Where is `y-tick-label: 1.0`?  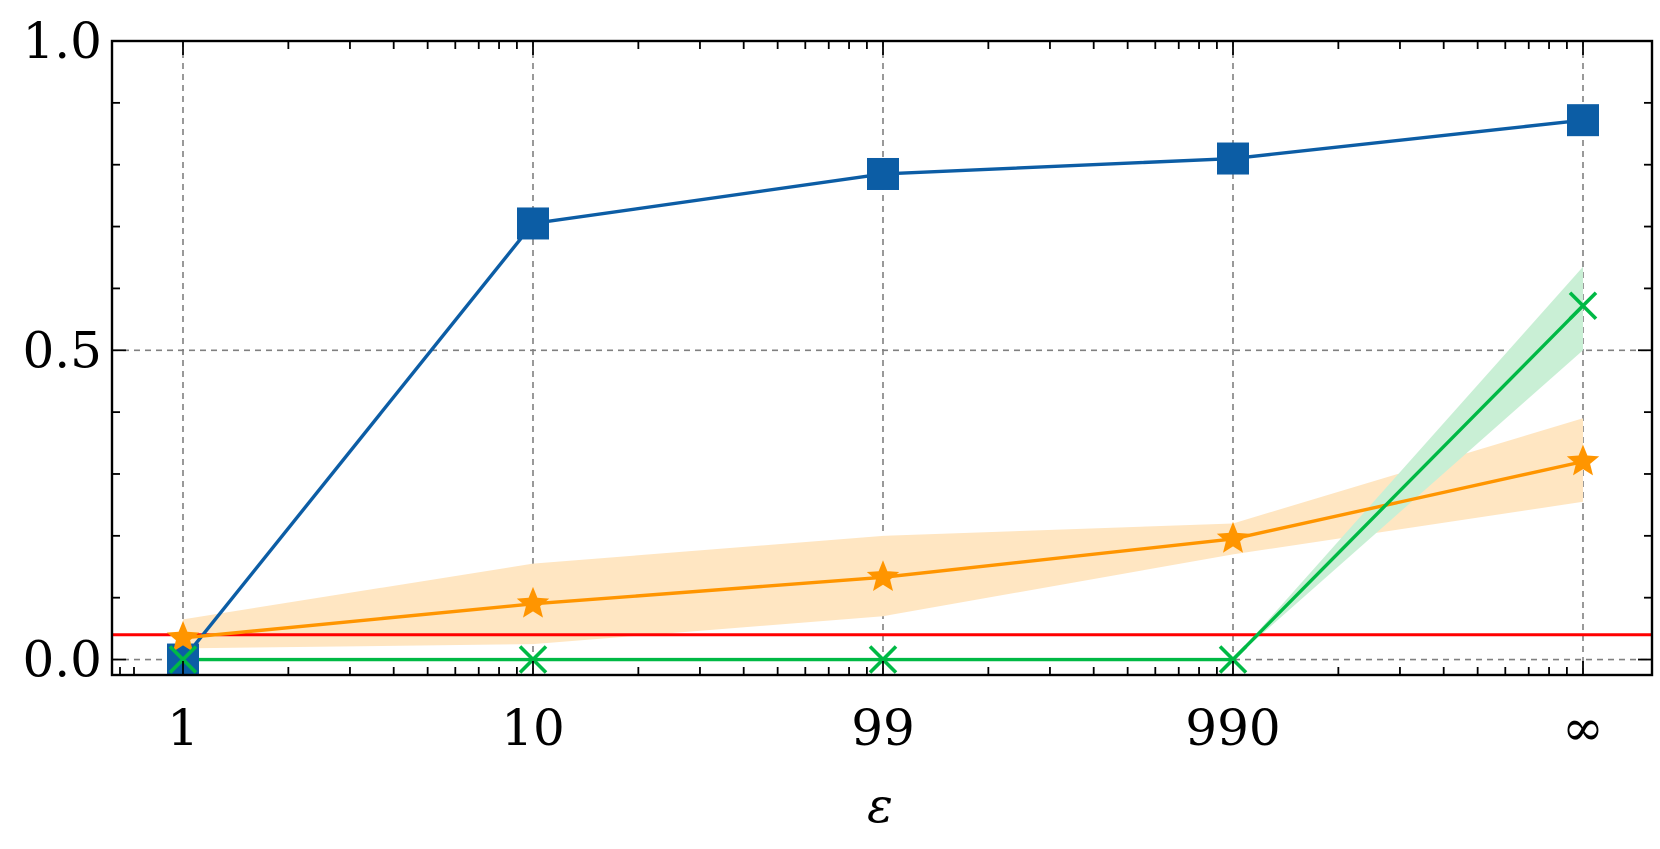 y-tick-label: 1.0 is located at coordinates (62, 41).